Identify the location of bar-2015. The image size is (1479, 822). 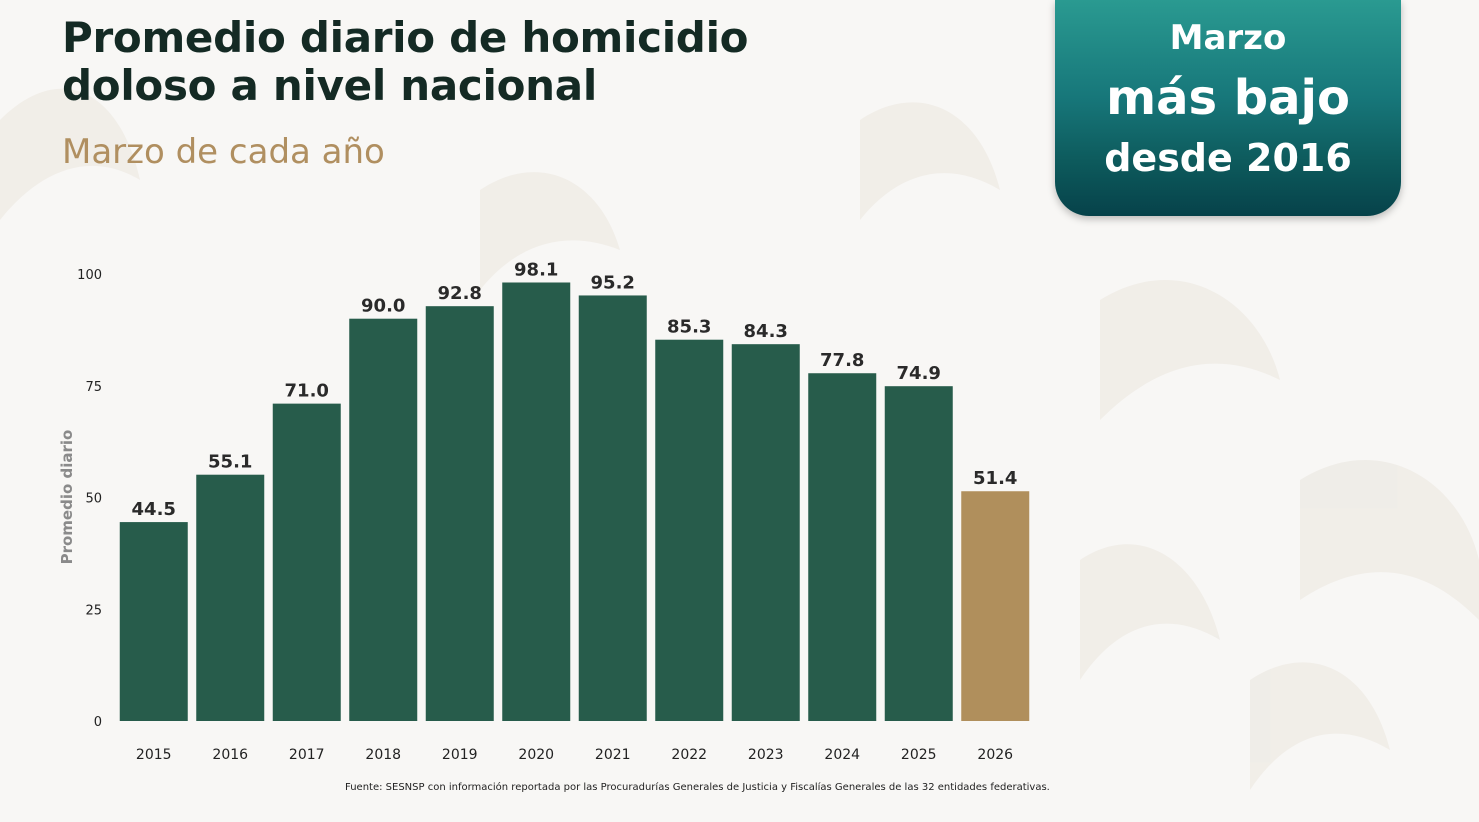
(153, 621).